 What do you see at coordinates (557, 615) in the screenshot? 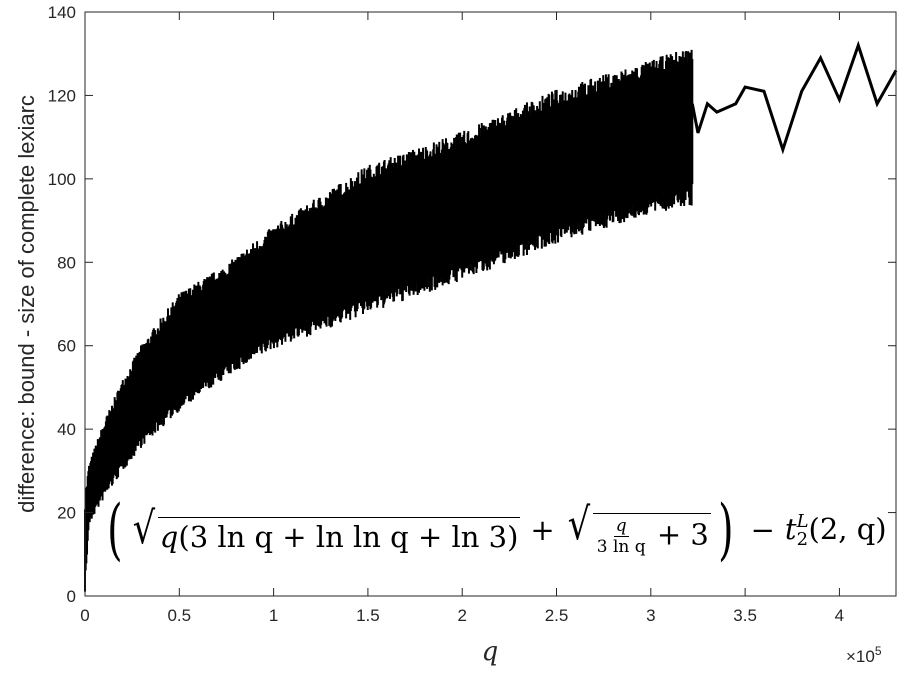
I see `x-tick-label: 2.5` at bounding box center [557, 615].